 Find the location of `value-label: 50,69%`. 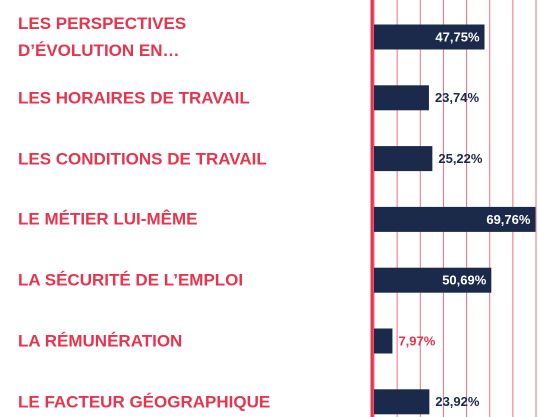

value-label: 50,69% is located at coordinates (464, 280).